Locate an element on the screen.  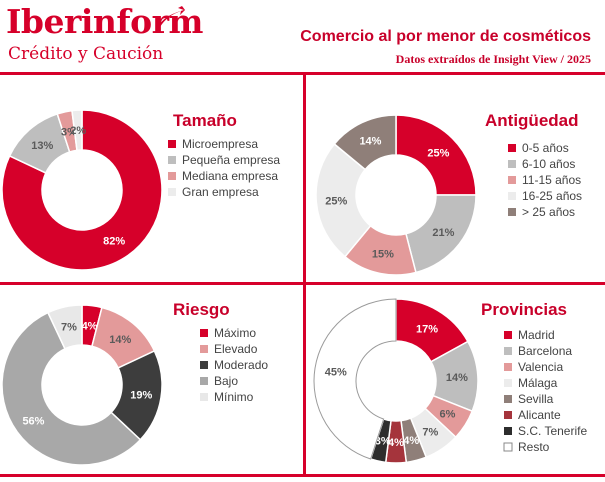
slice-label-antiguedad-4: 25% is located at coordinates (336, 202).